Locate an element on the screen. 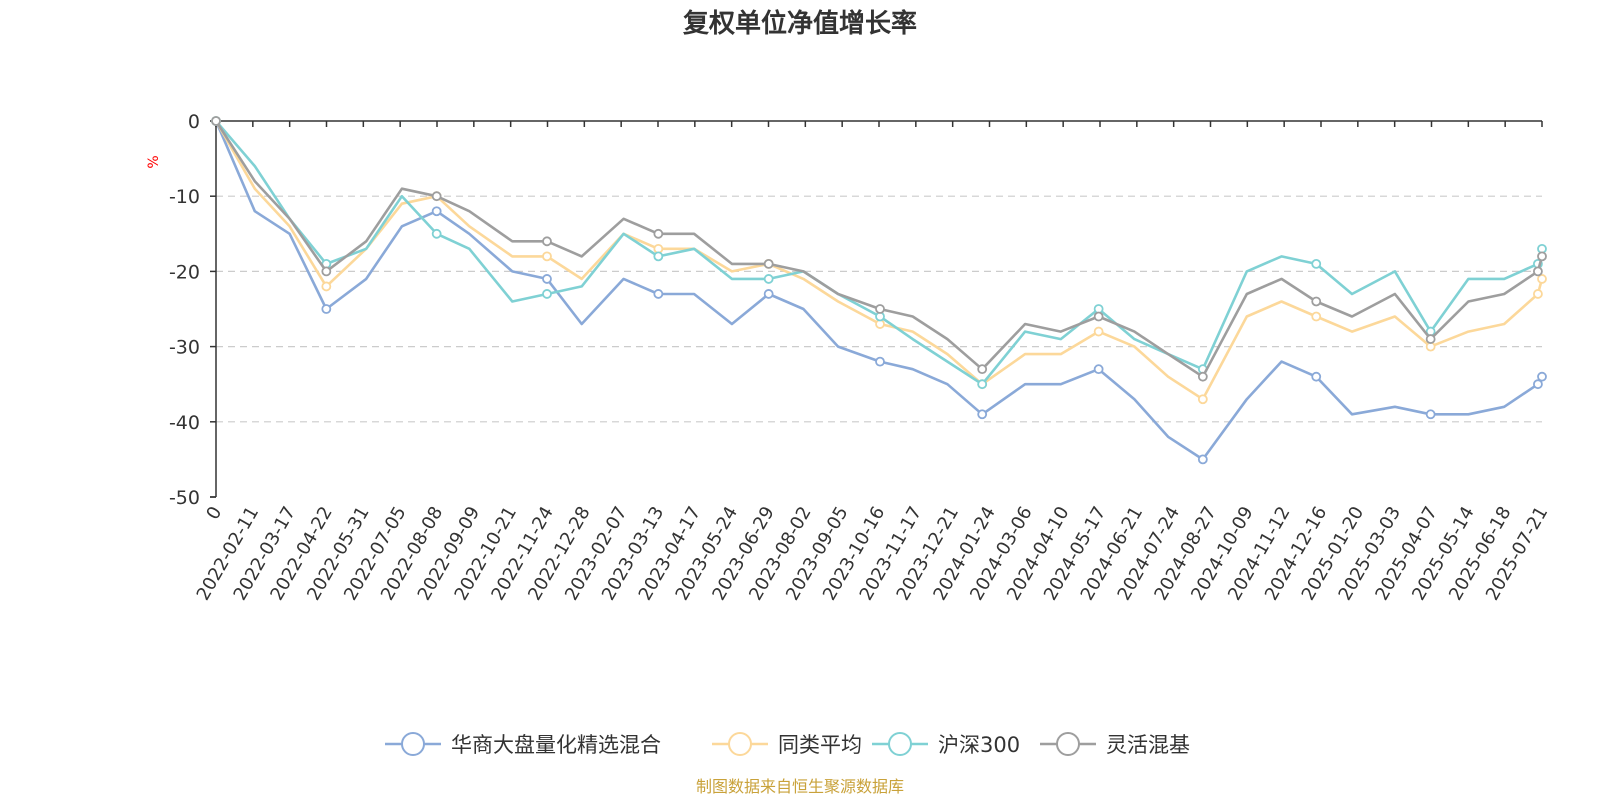 The image size is (1600, 800). legend-label: 灵活混基 is located at coordinates (1148, 745).